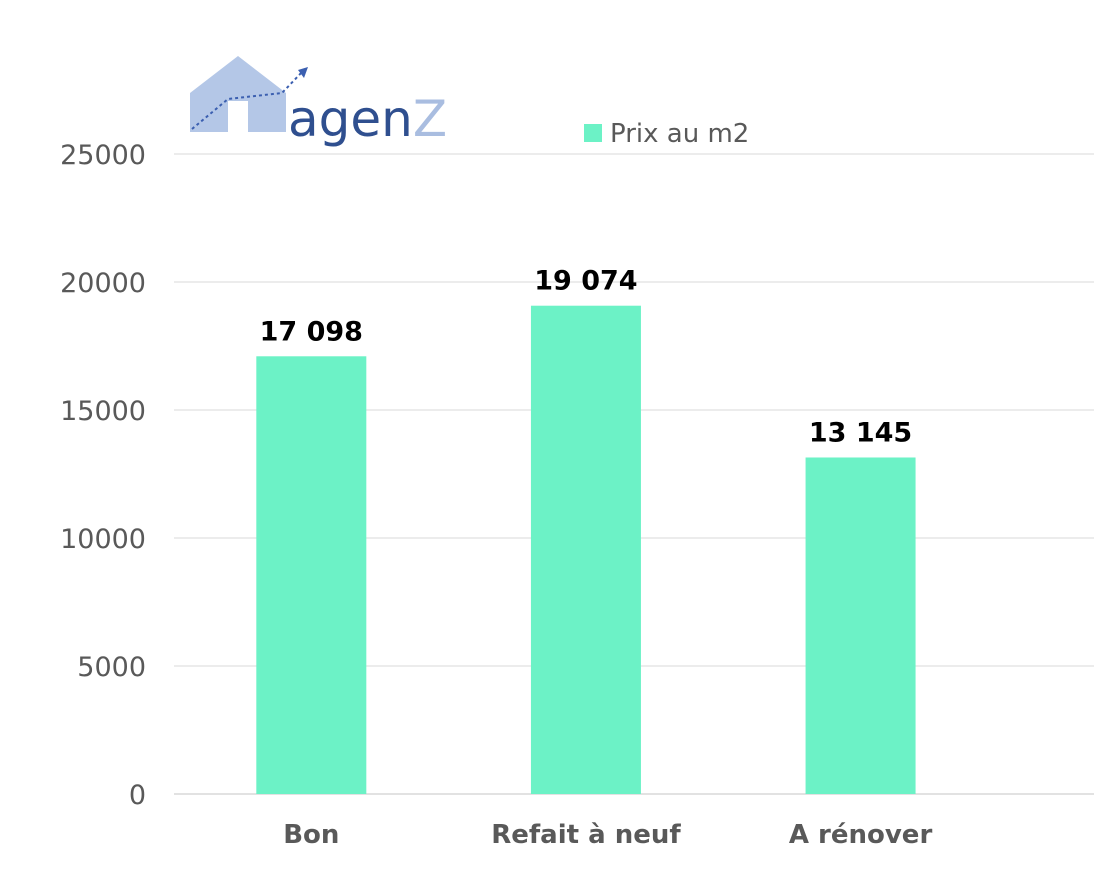 The width and height of the screenshot is (1094, 889). What do you see at coordinates (861, 835) in the screenshot?
I see `x-tick-label: A rénover` at bounding box center [861, 835].